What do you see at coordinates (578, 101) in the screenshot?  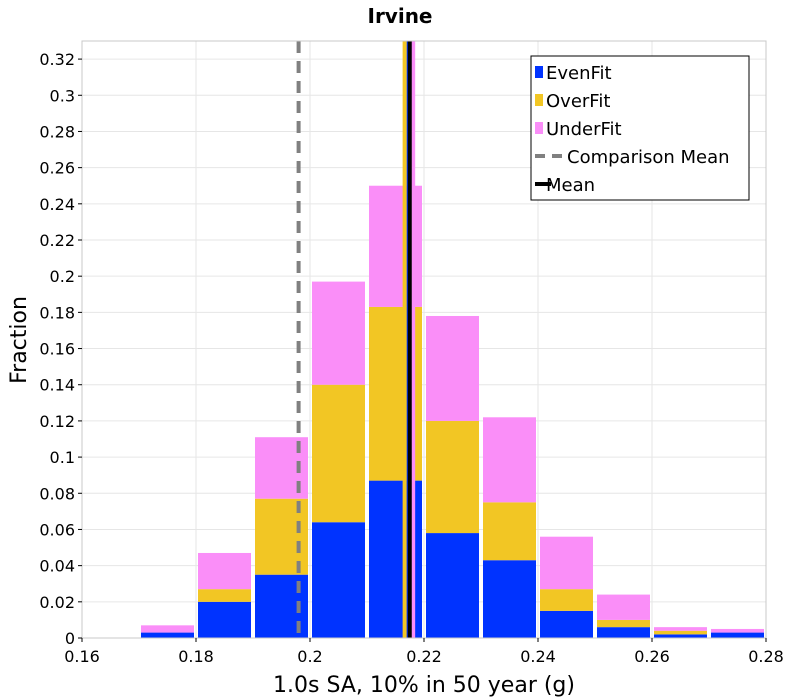 I see `legend-label-overfit: OverFit` at bounding box center [578, 101].